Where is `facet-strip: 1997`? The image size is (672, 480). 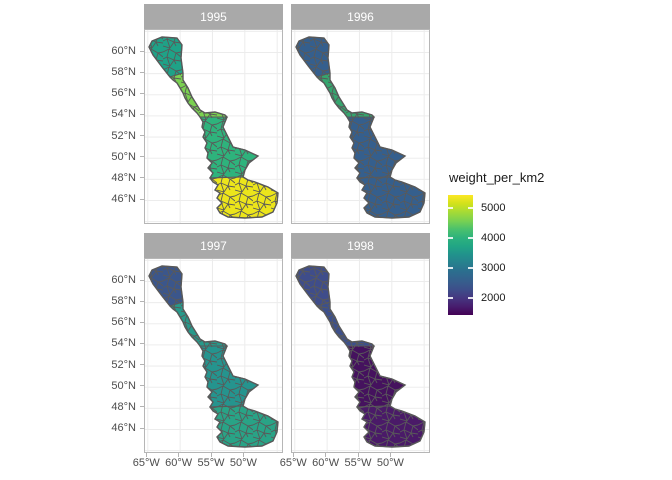 facet-strip: 1997 is located at coordinates (213, 245).